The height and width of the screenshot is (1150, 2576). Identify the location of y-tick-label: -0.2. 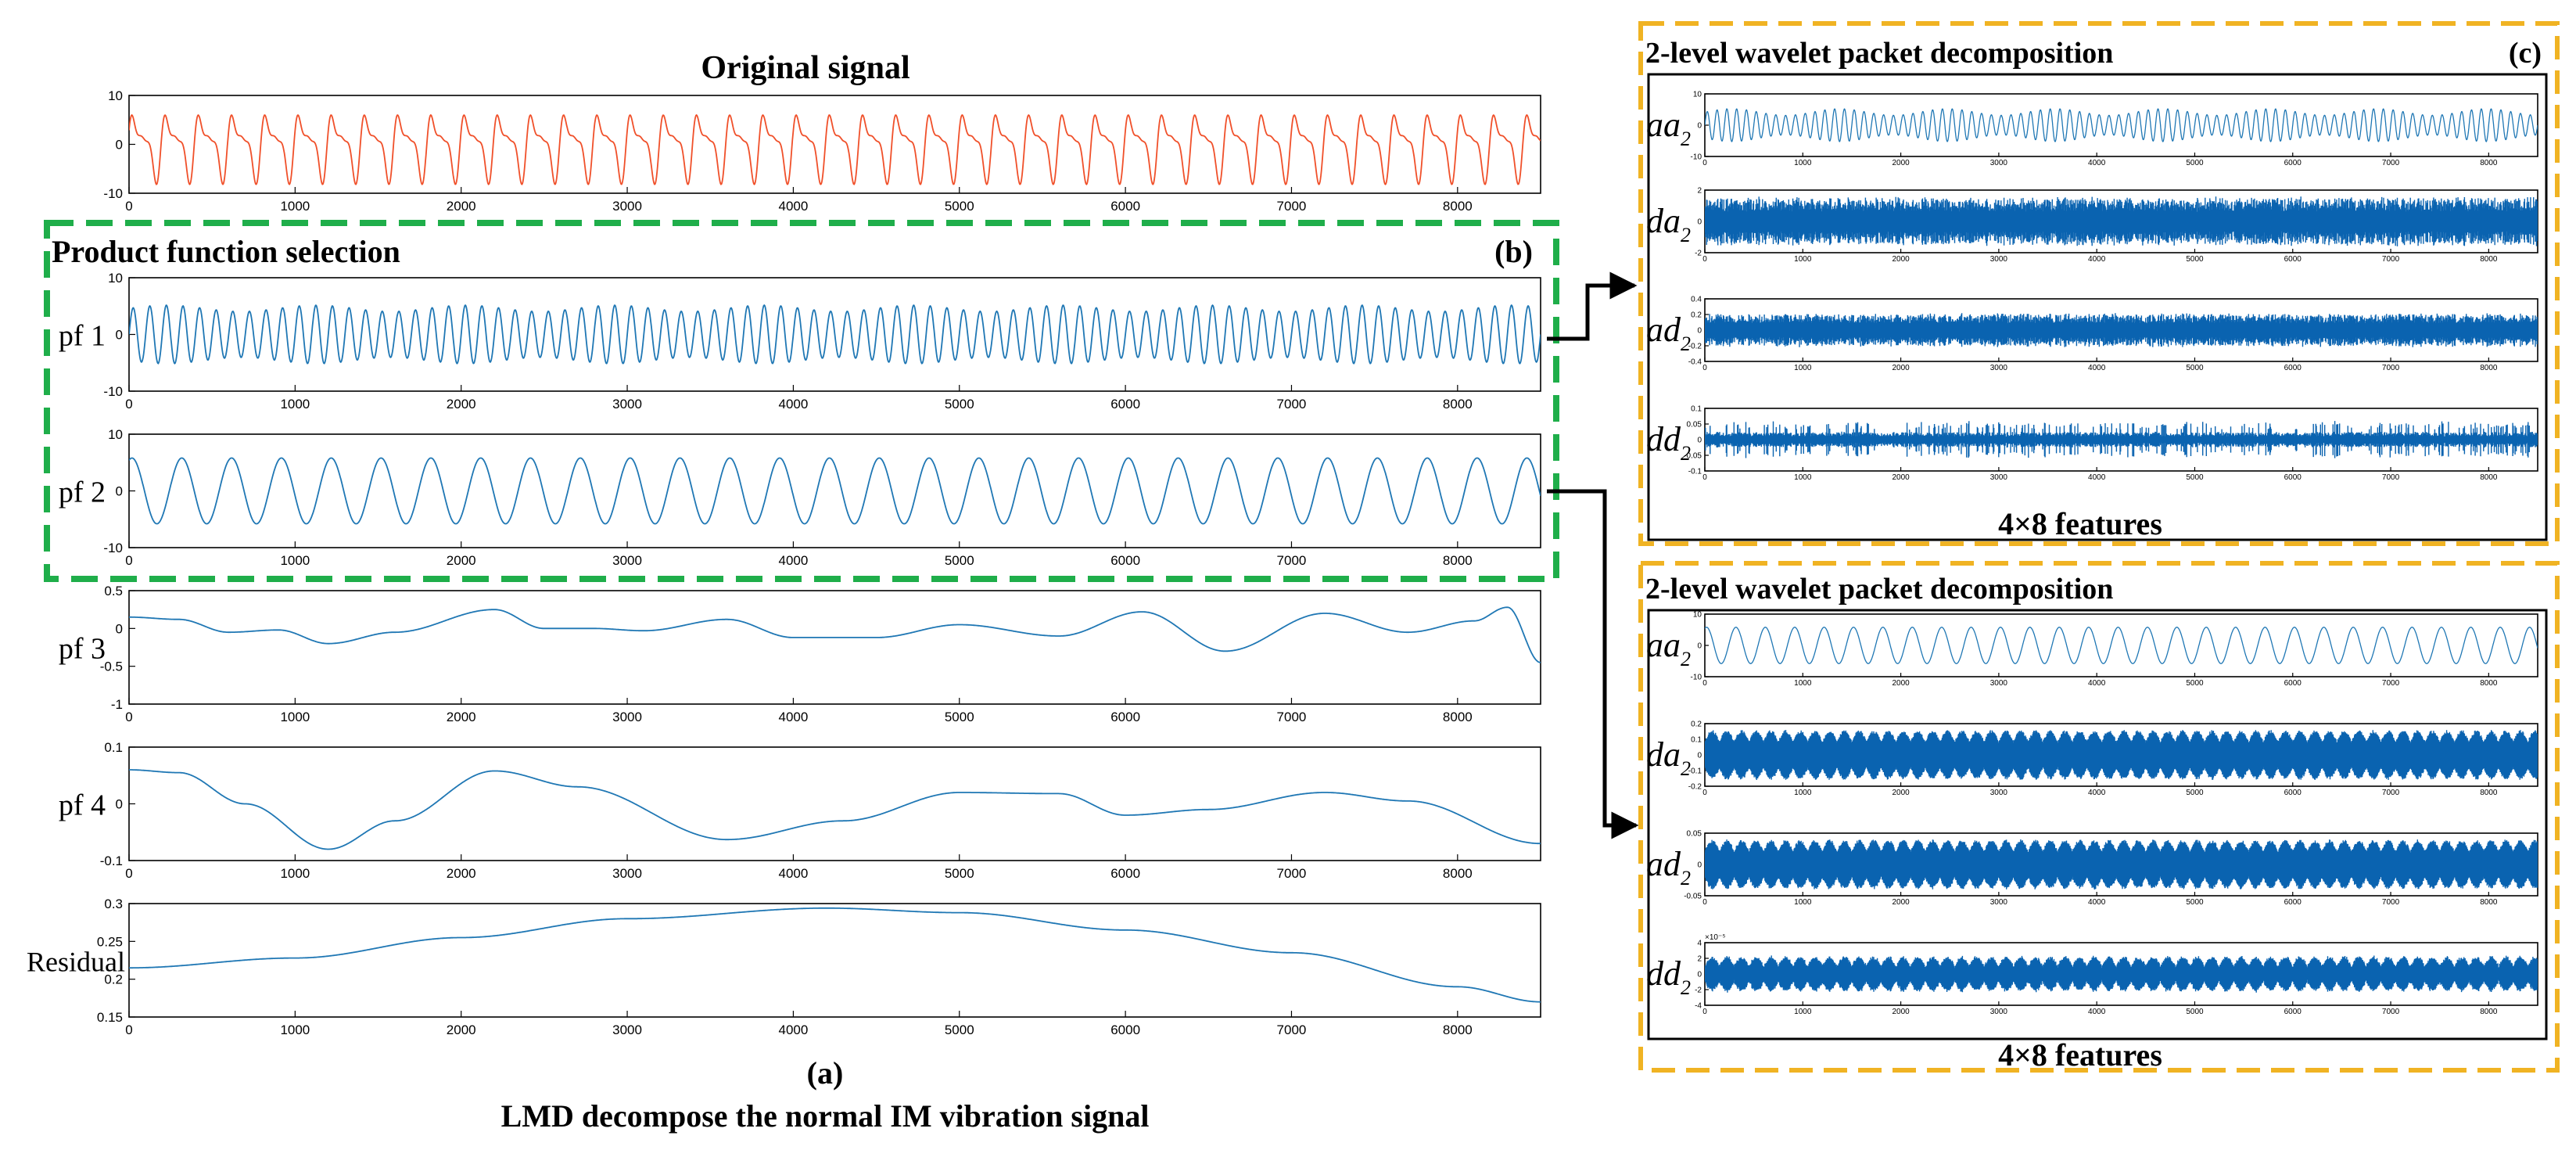
(1695, 347).